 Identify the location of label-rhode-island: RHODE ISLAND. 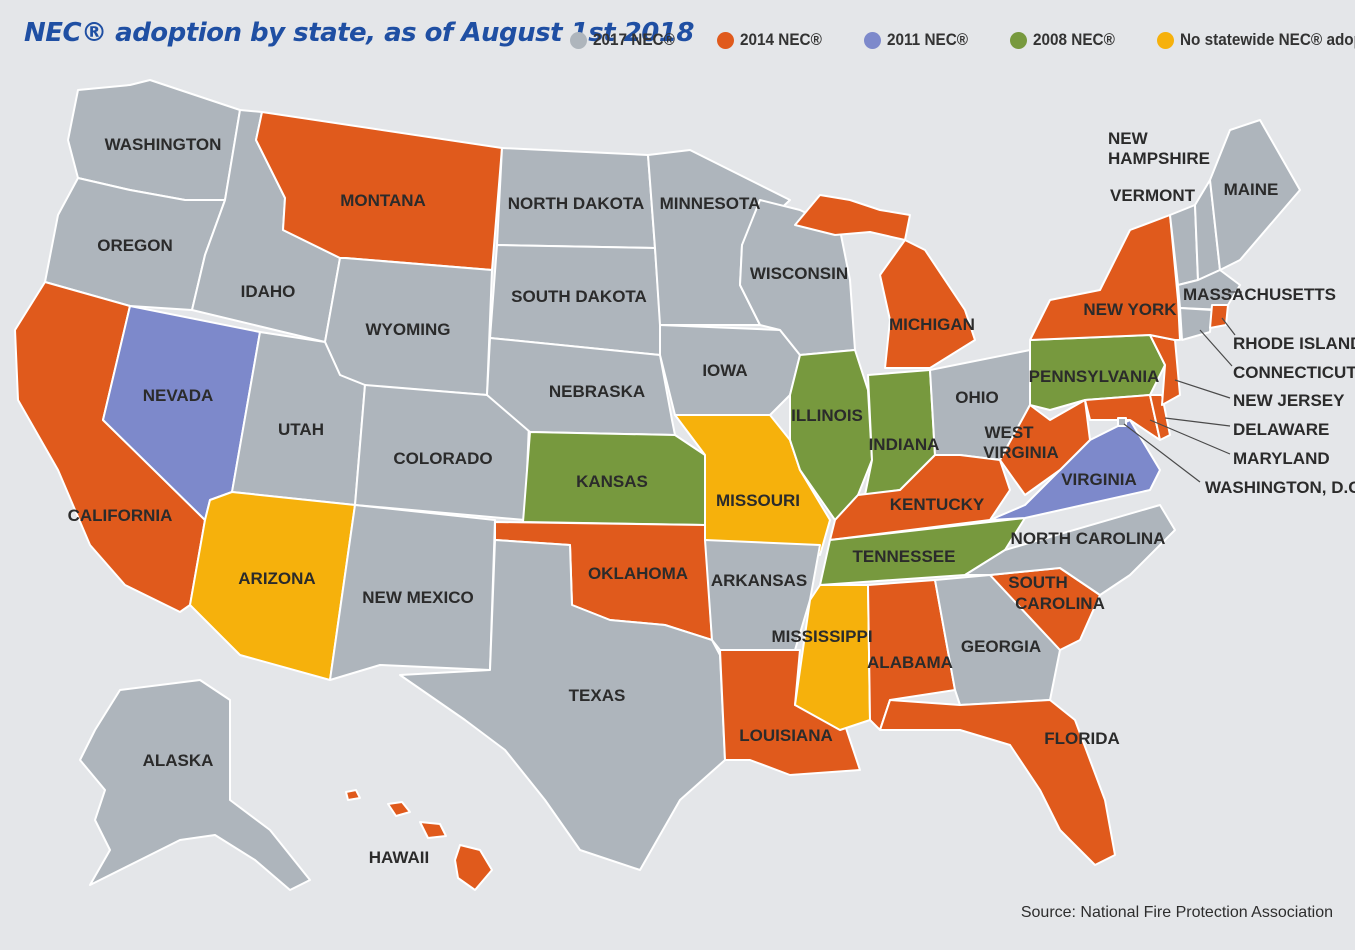
(1294, 343).